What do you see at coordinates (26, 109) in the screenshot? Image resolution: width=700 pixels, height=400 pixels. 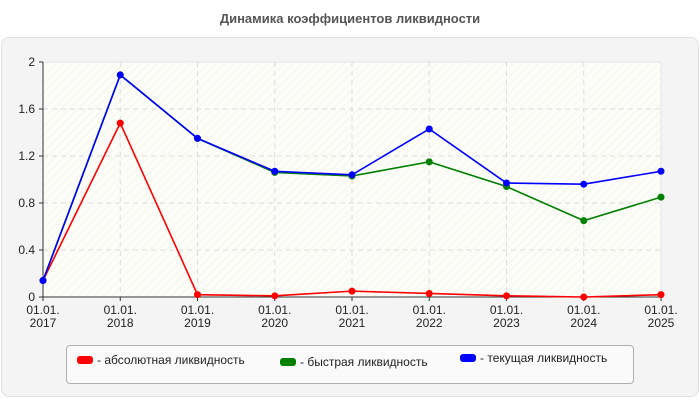 I see `svg-text: 1.6` at bounding box center [26, 109].